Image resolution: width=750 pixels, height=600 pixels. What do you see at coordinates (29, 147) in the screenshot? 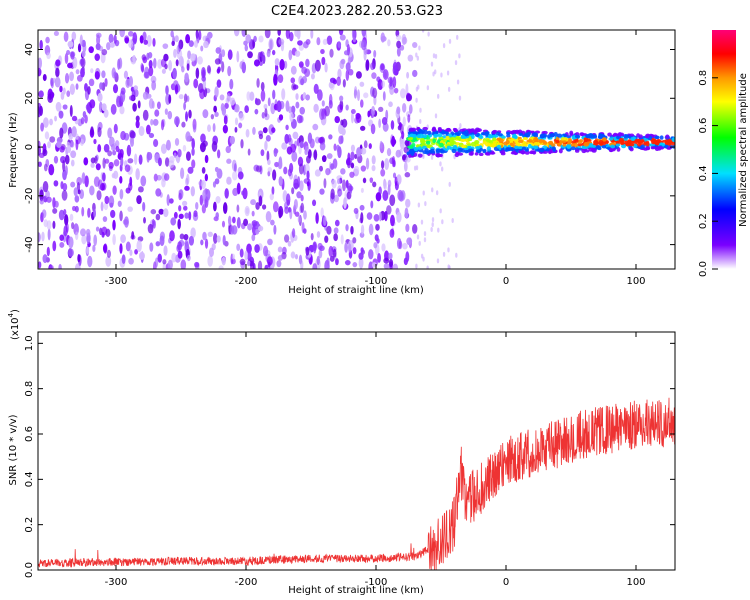
I see `top-y-tick-label: 0` at bounding box center [29, 147].